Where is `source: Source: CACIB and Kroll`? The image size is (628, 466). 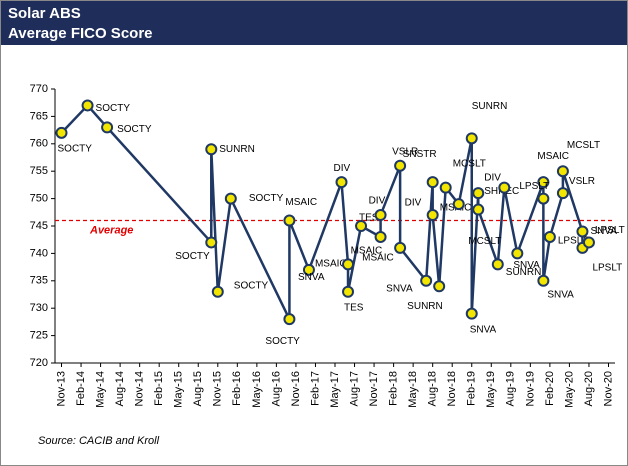
source: Source: CACIB and Kroll is located at coordinates (99, 441).